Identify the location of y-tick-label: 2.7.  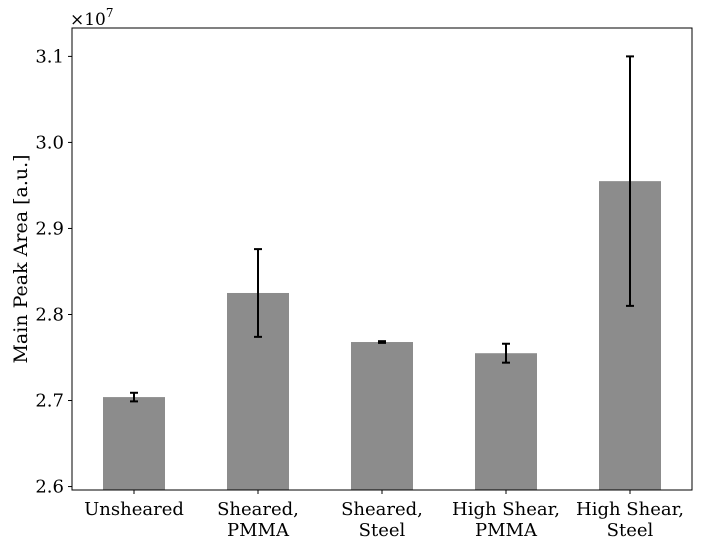
(49, 401).